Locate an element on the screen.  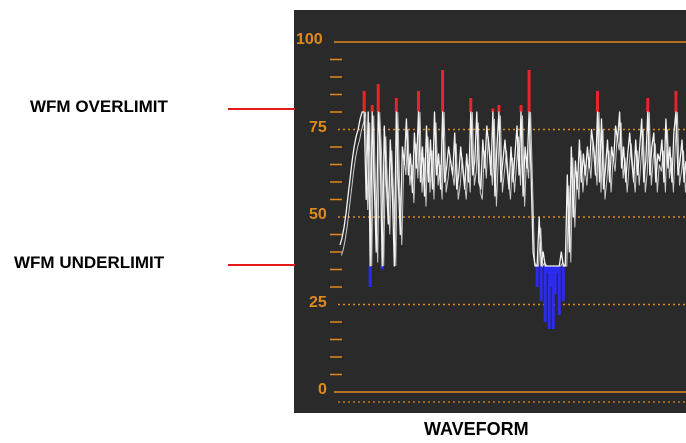
scale-label-50: 50 is located at coordinates (318, 214).